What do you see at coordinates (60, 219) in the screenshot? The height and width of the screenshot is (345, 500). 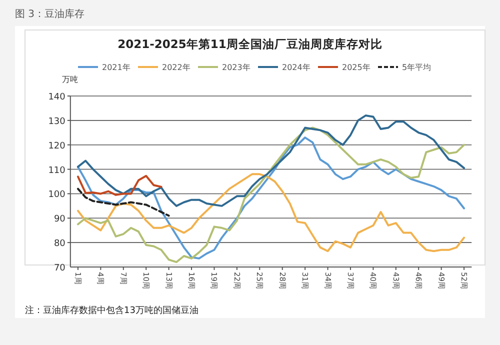 I see `y-tick-label: 90` at bounding box center [60, 219].